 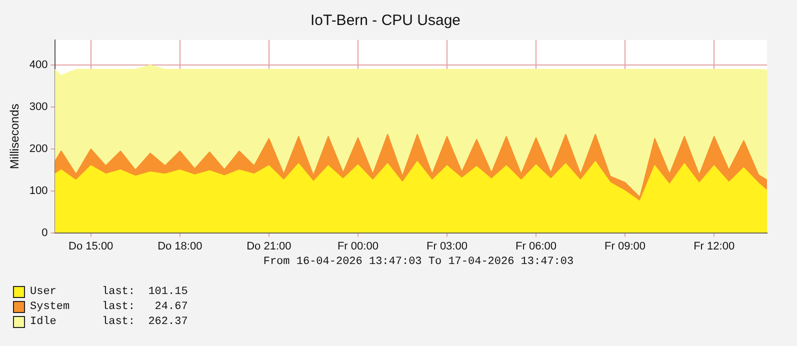 I want to click on x-tick-label: Fr 12:00, so click(x=714, y=246).